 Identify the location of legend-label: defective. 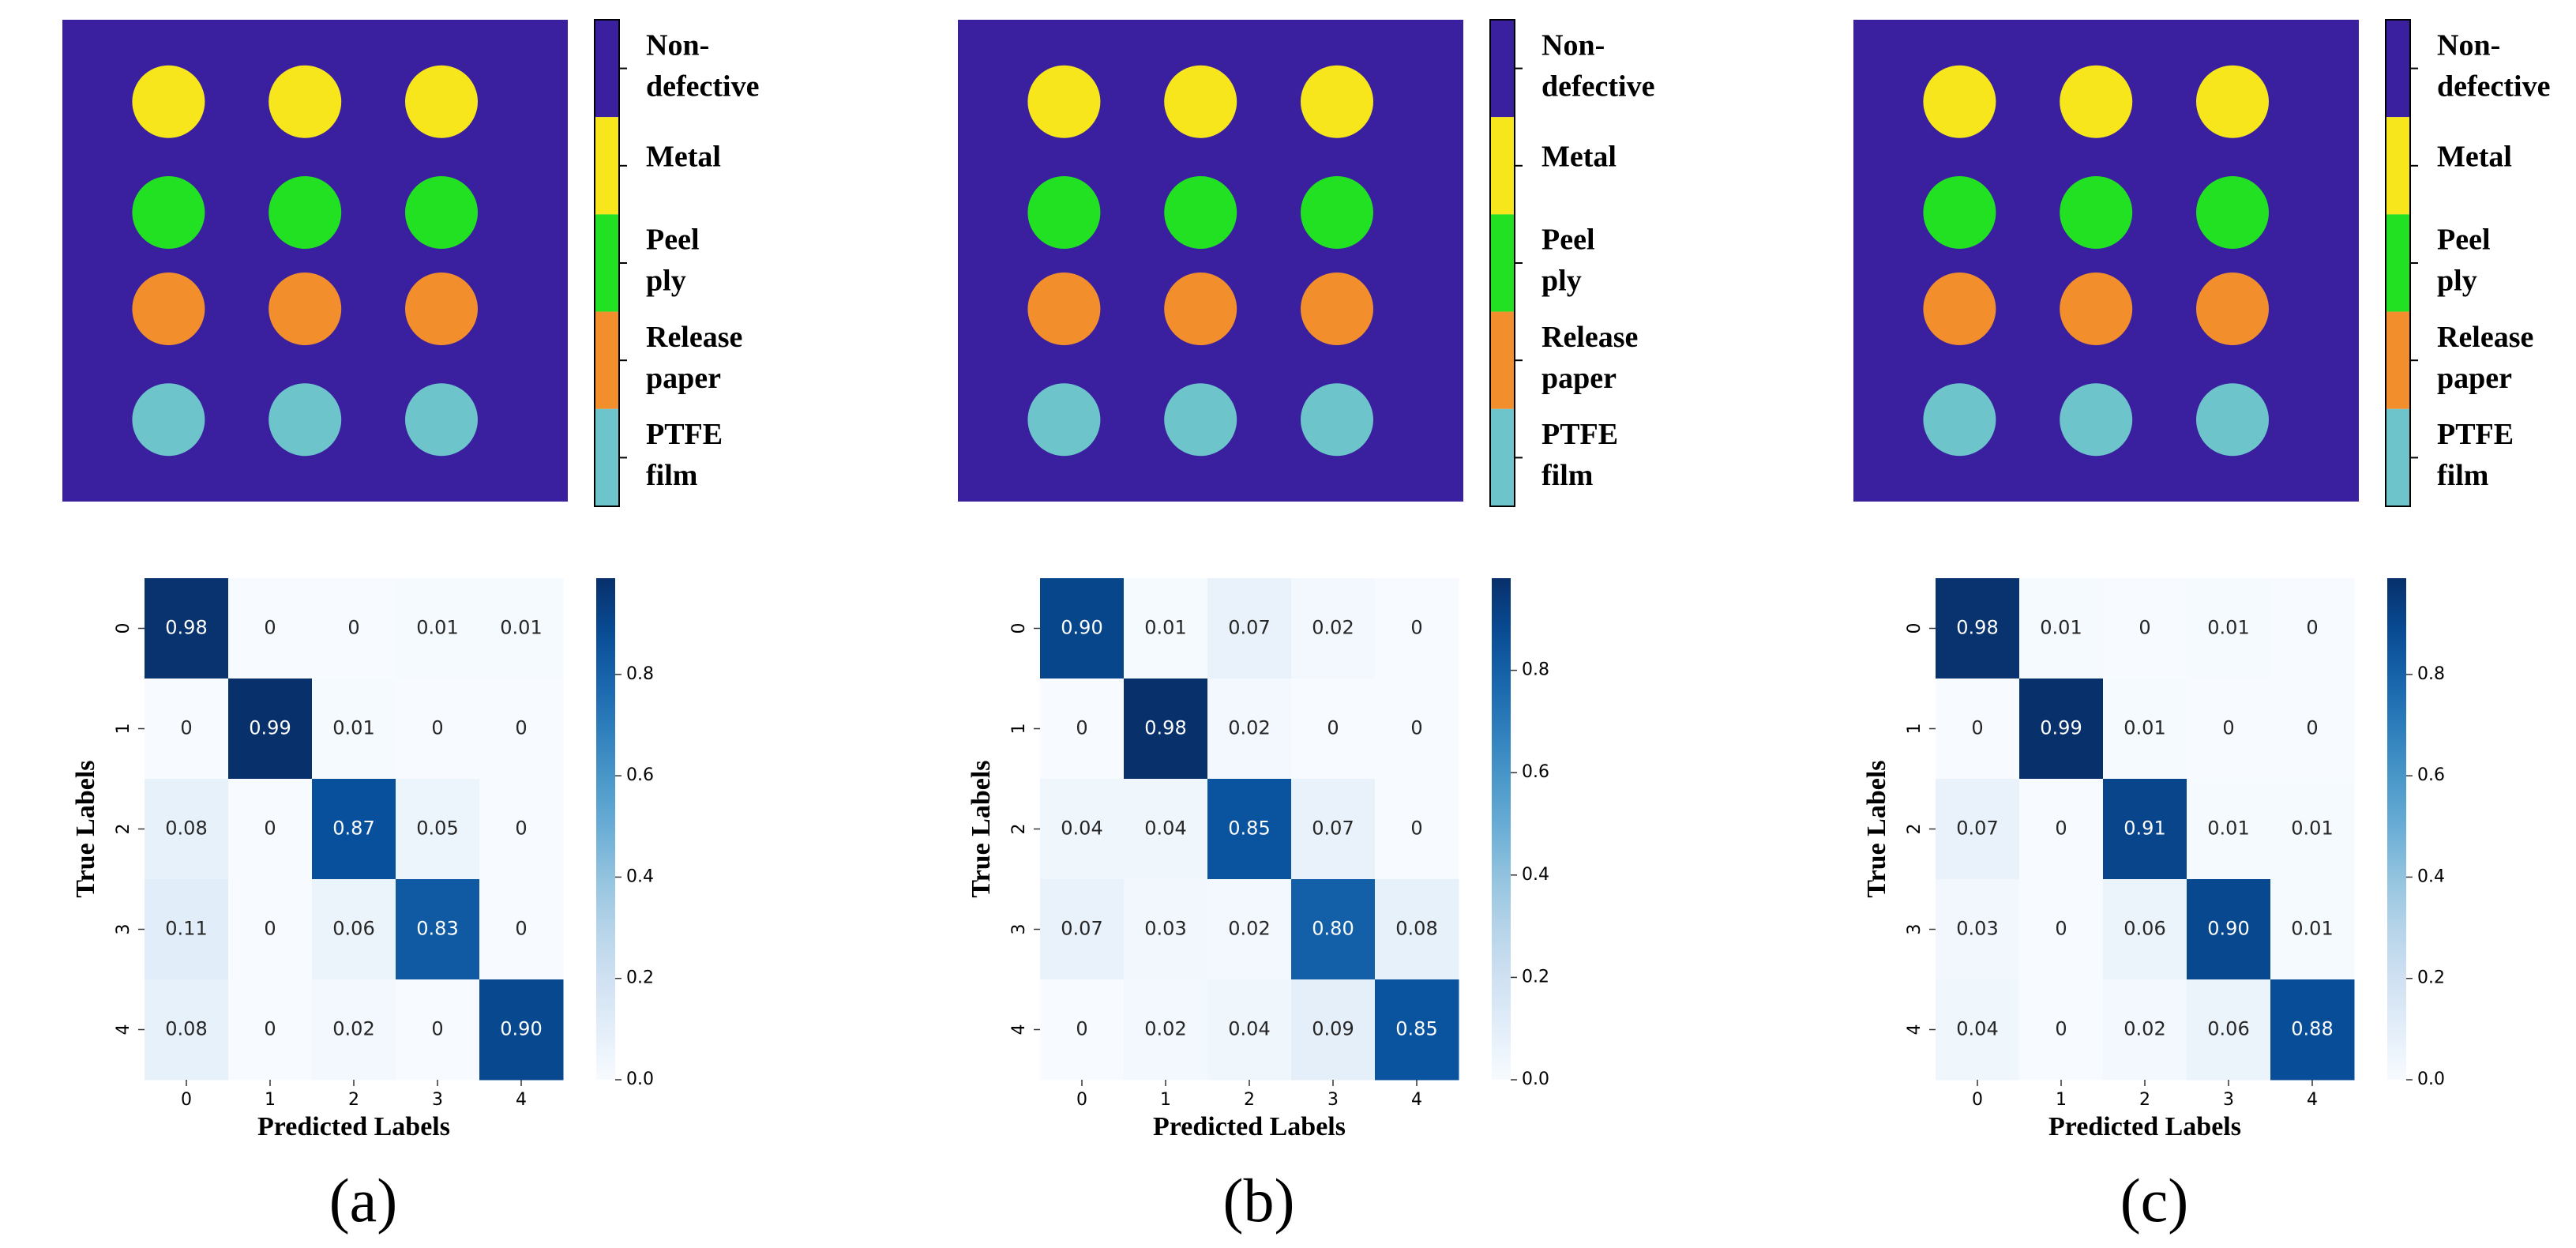
(702, 86).